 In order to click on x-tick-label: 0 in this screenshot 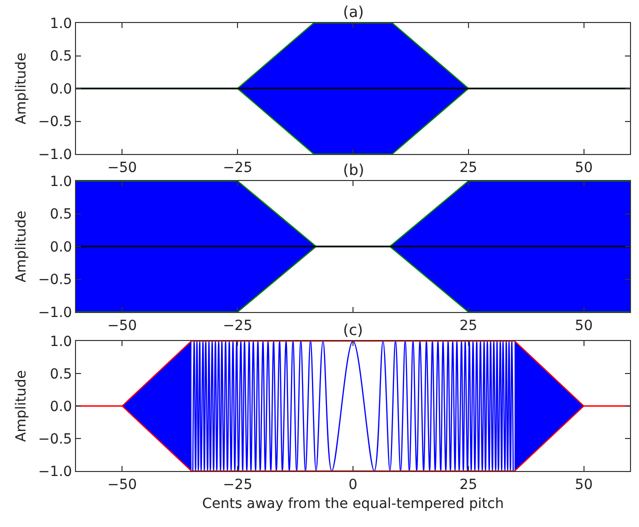, I will do `click(353, 484)`.